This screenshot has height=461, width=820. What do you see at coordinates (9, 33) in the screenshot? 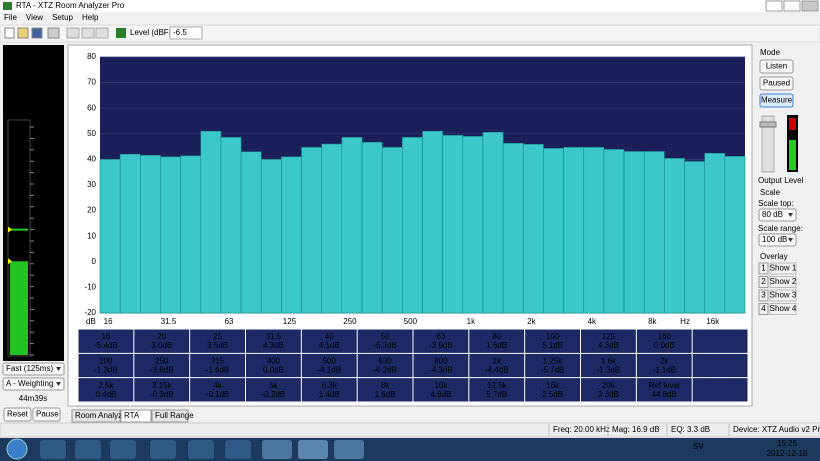
I see `new-icon` at bounding box center [9, 33].